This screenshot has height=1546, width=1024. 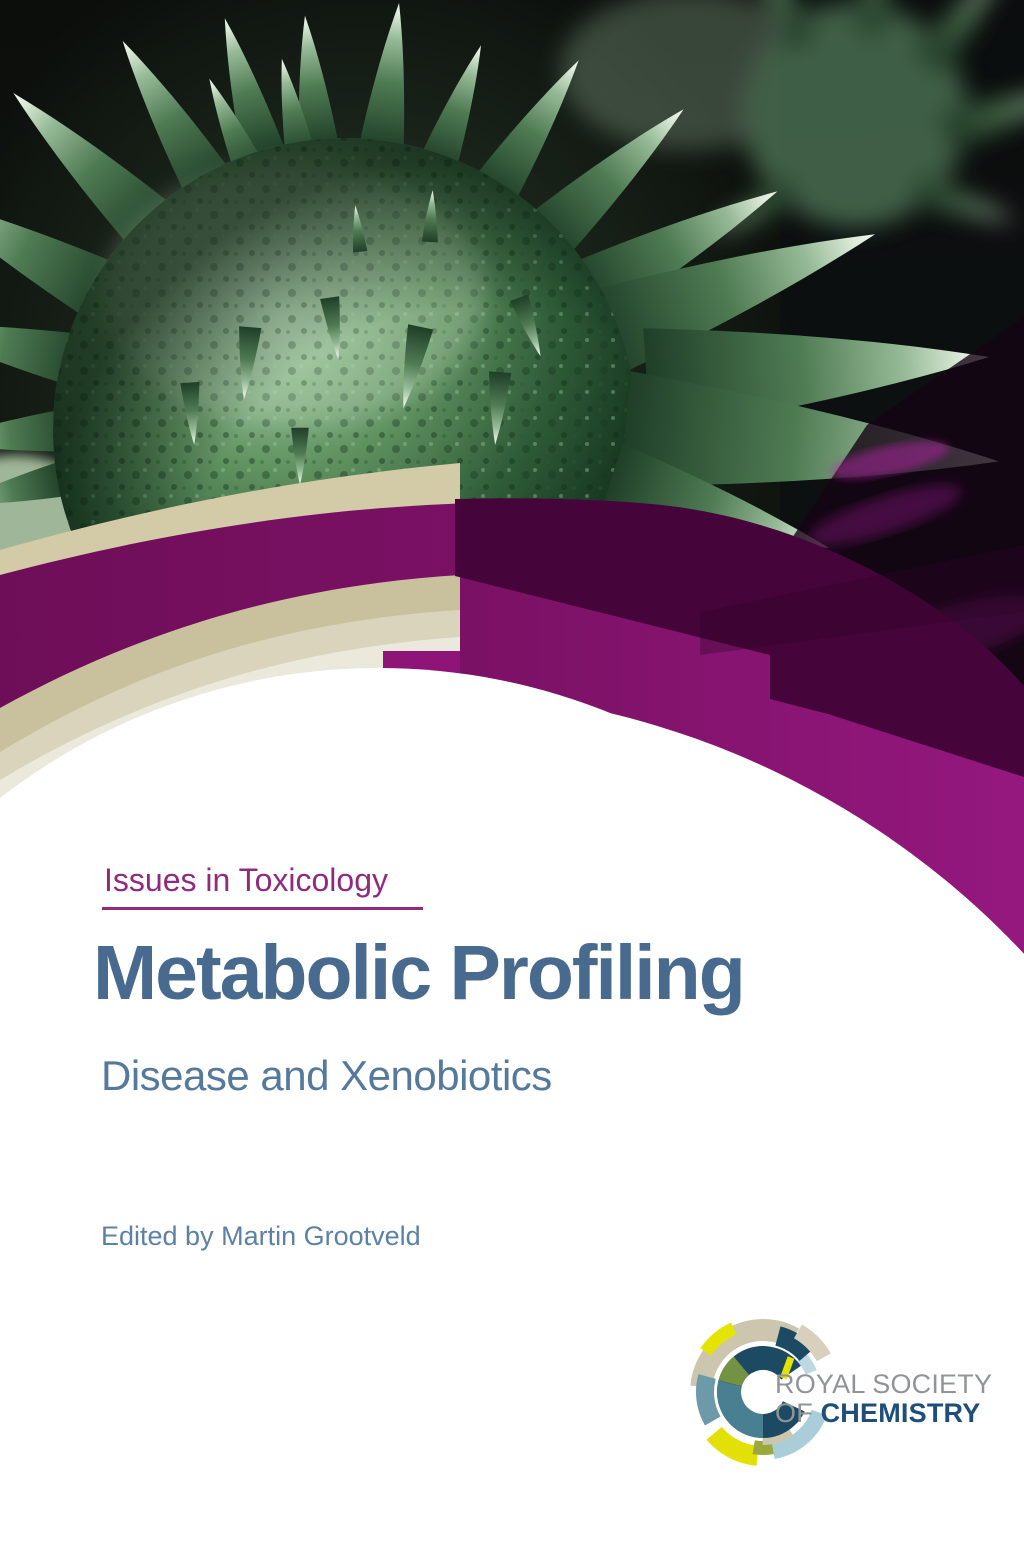 I want to click on publisher-line1: ROYAL SOCIETY, so click(x=884, y=1384).